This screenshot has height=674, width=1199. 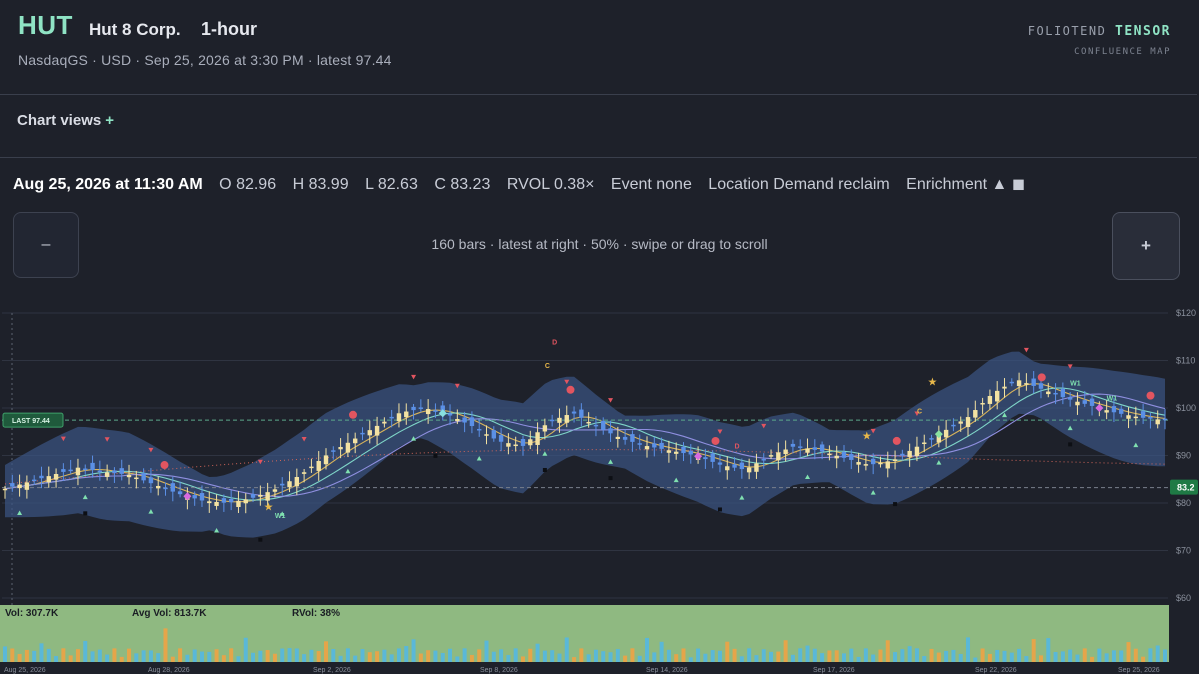 What do you see at coordinates (1146, 246) in the screenshot?
I see `zoom-in-button: +` at bounding box center [1146, 246].